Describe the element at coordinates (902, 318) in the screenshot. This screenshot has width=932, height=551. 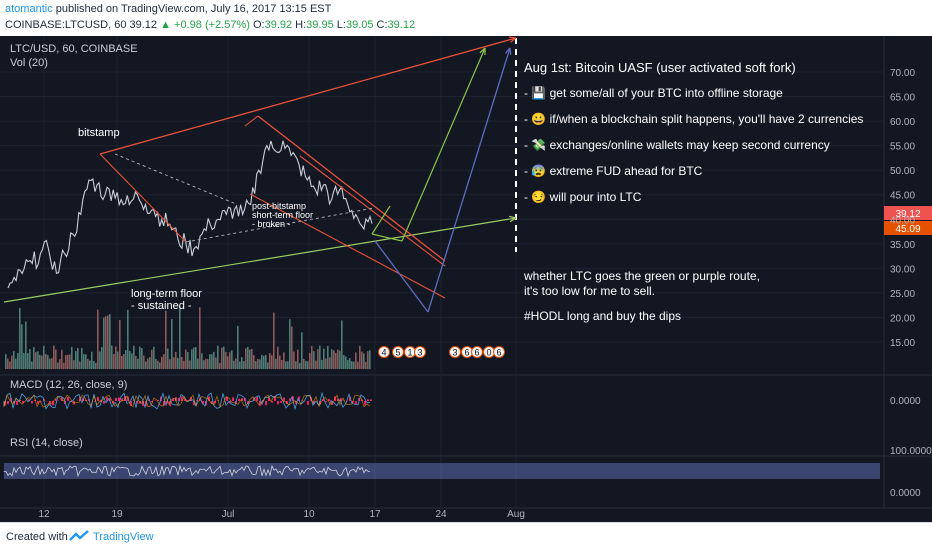
I see `y-tick-label: 20.00` at that location.